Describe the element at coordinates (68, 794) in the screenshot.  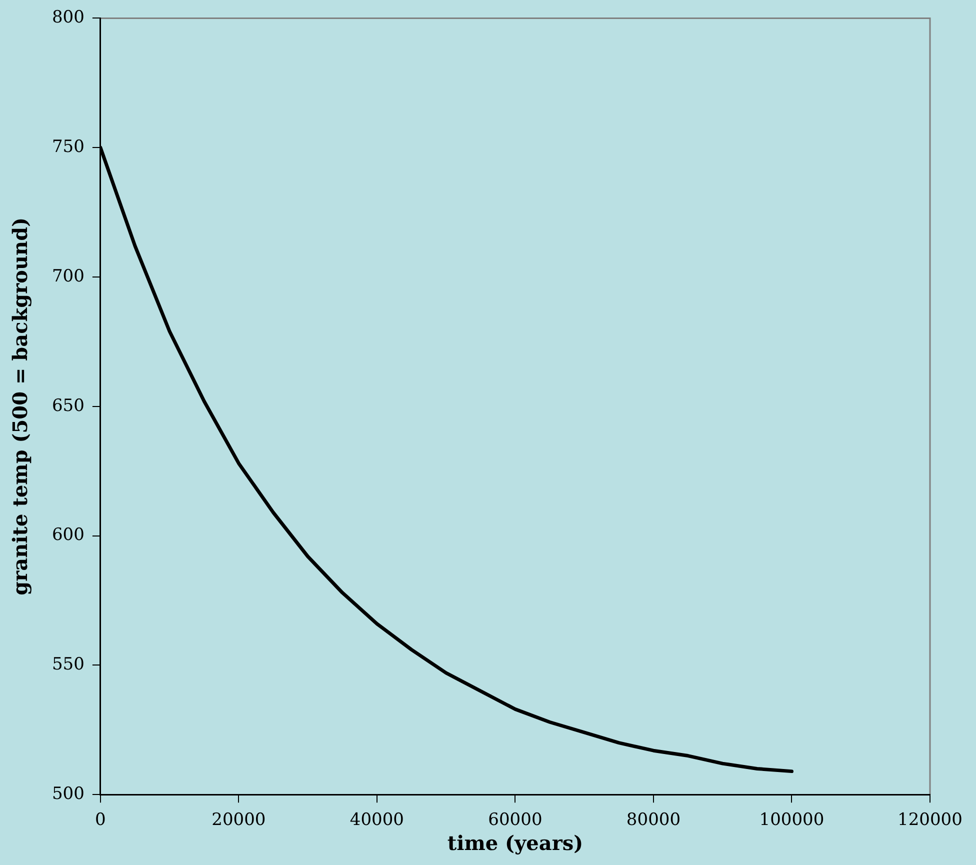
I see `y-tick-label: 500` at that location.